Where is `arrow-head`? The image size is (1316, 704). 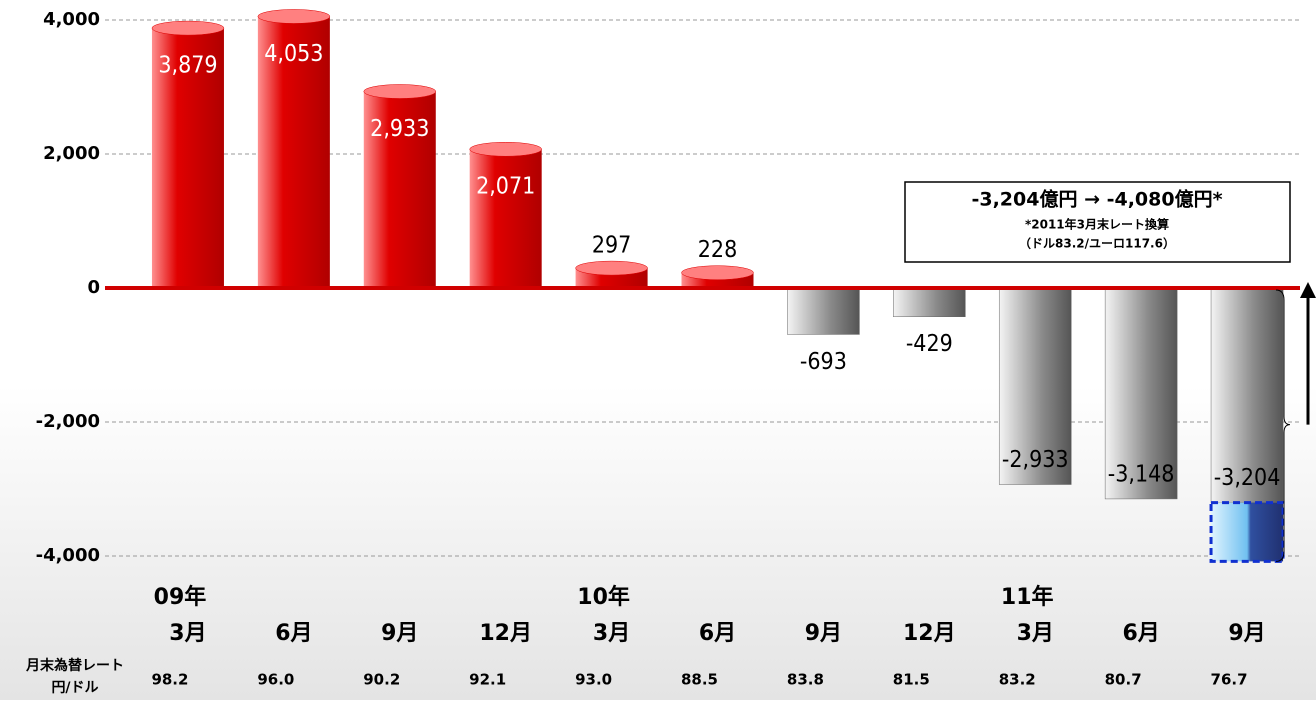
arrow-head is located at coordinates (1308, 290).